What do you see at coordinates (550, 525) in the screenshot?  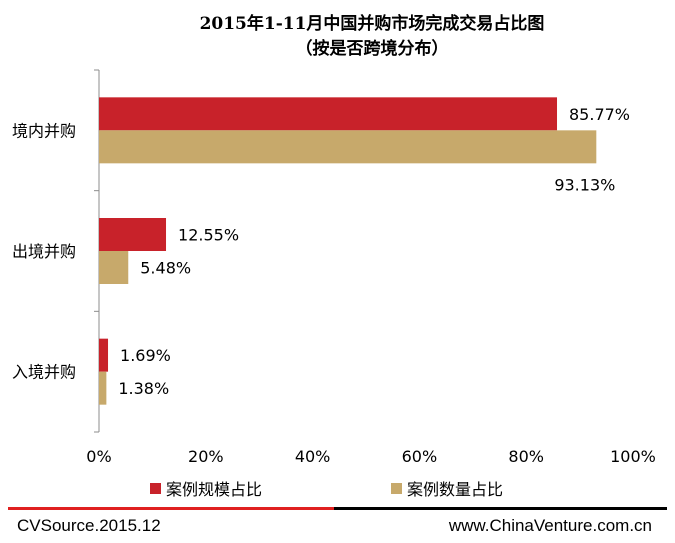 I see `website-label: www.ChinaVenture.com.cn` at bounding box center [550, 525].